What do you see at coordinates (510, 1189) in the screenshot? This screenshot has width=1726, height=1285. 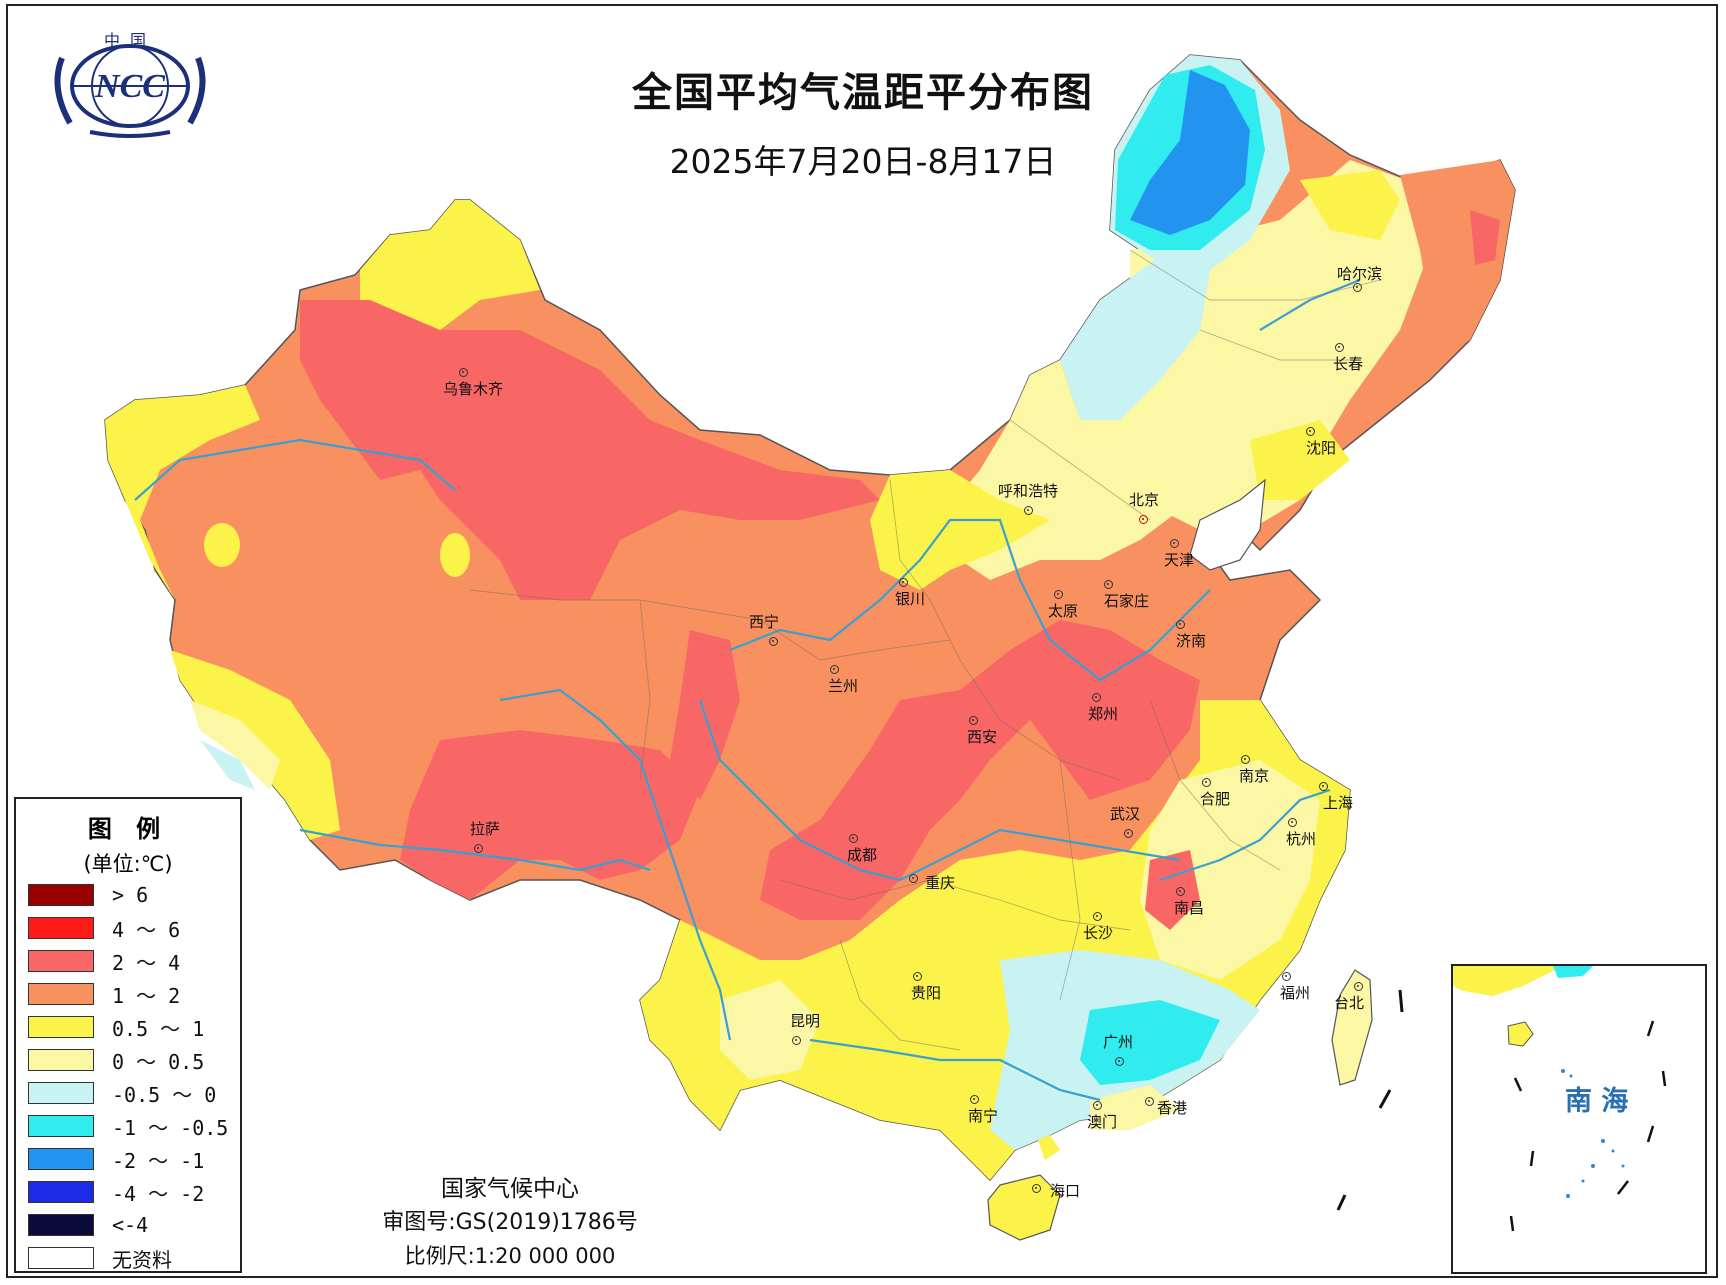 I see `credit-center: 国家气候中心` at bounding box center [510, 1189].